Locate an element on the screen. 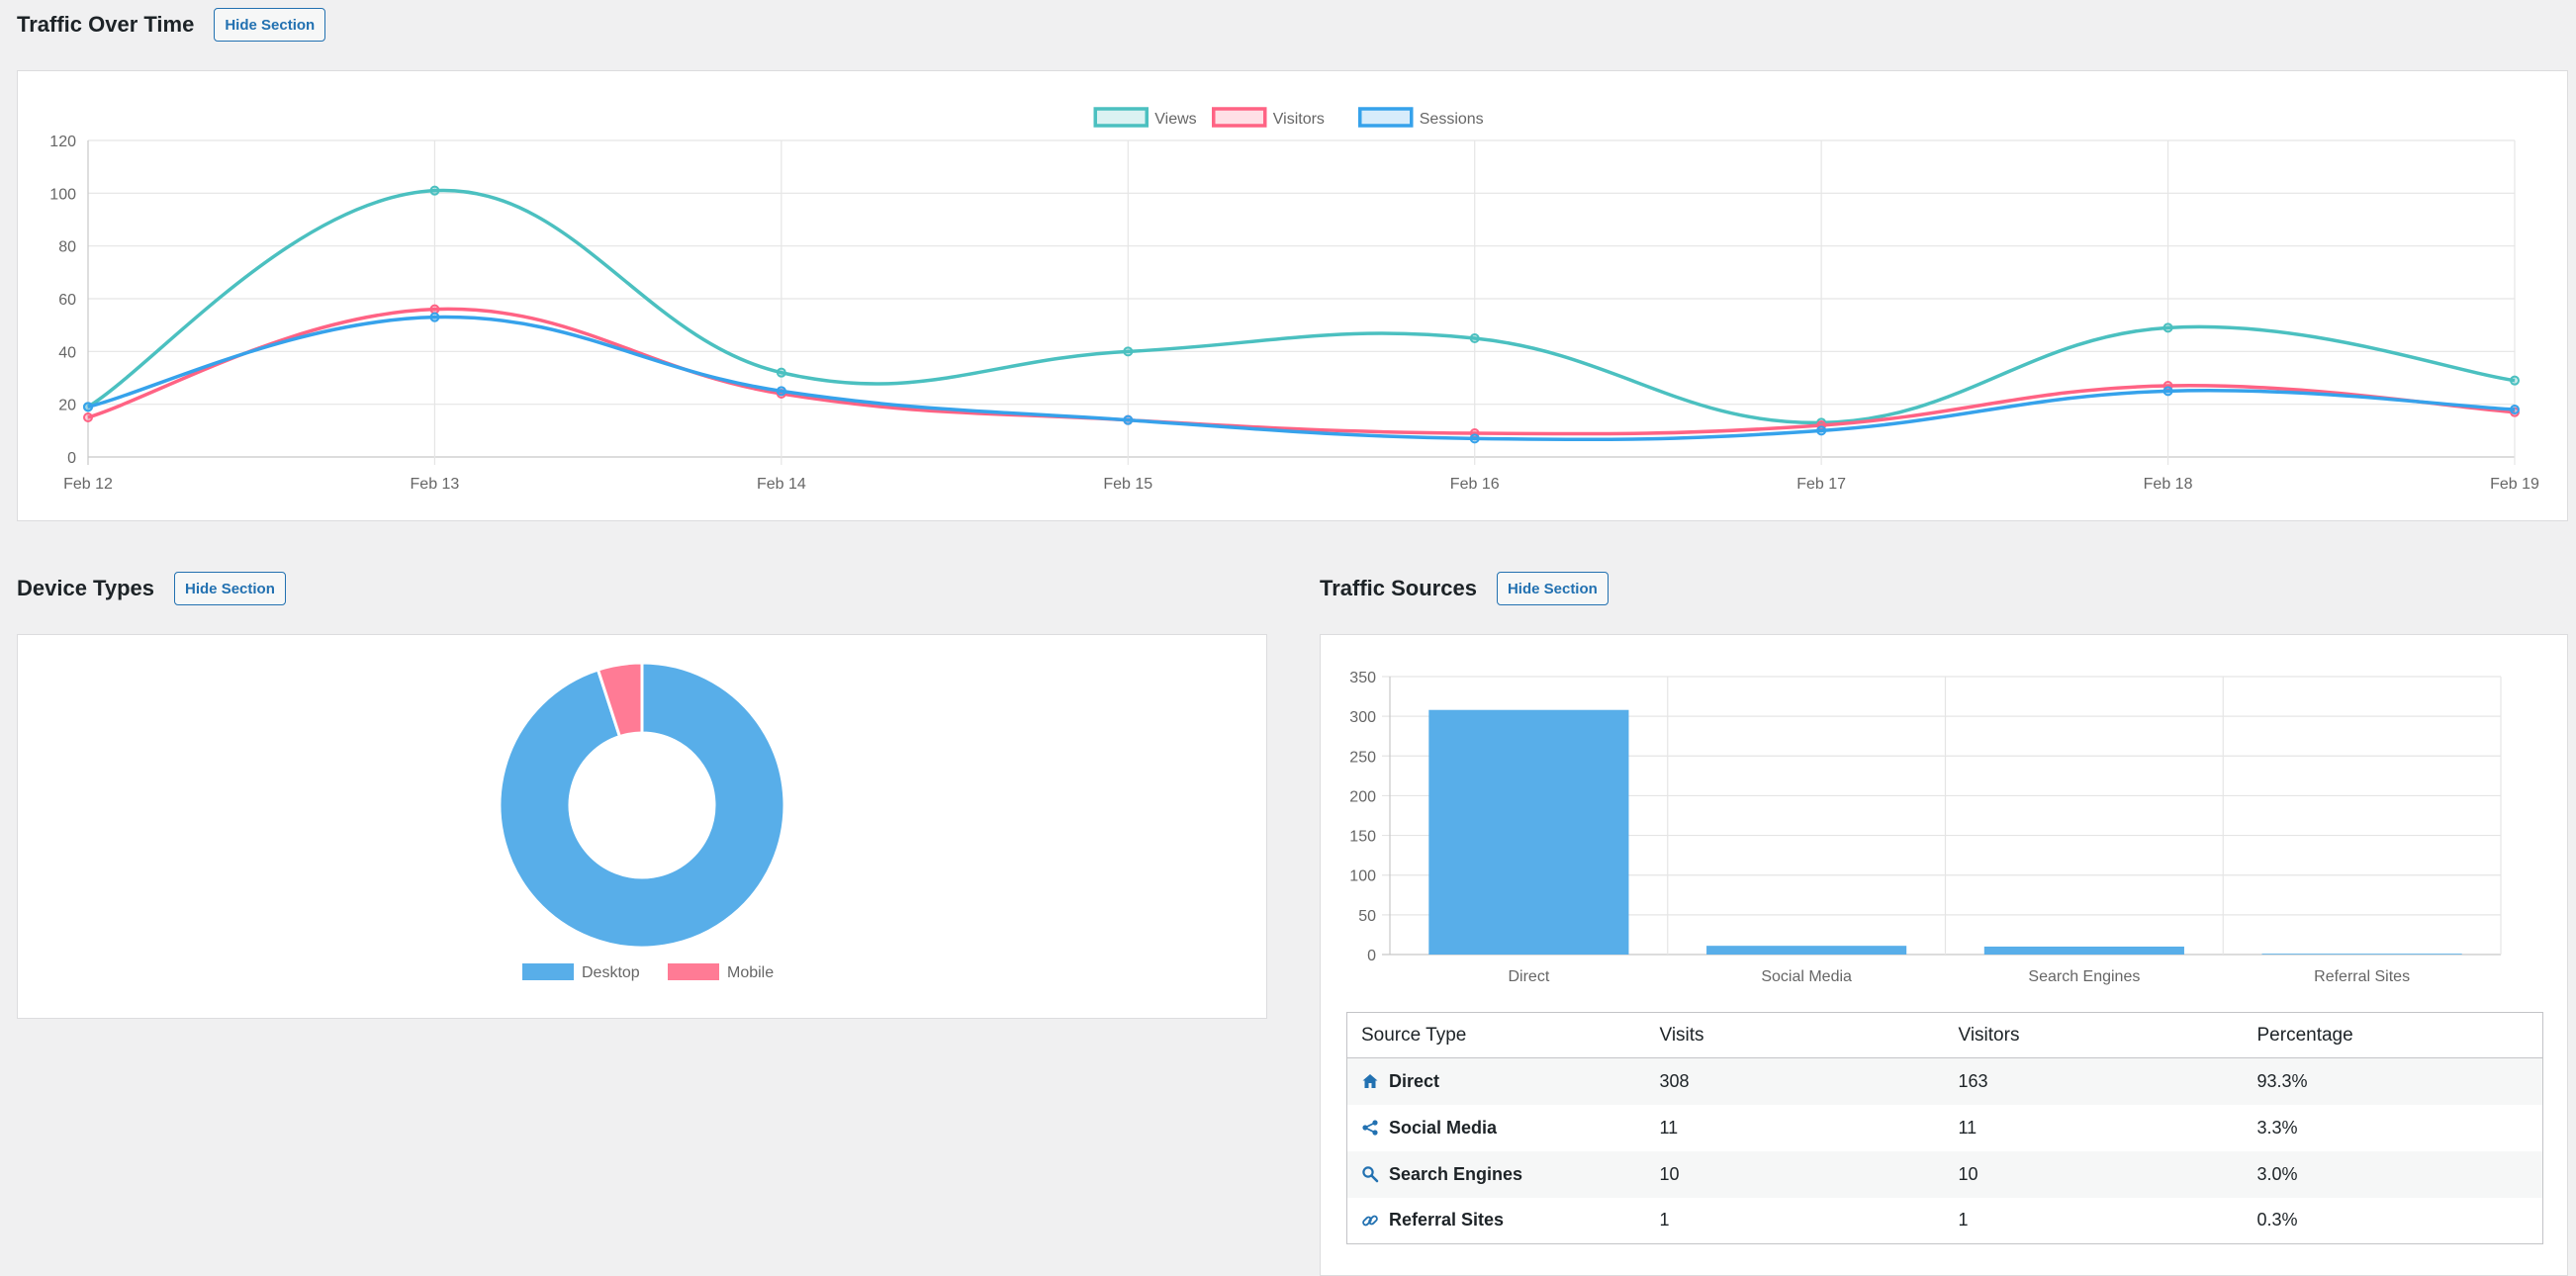 Image resolution: width=2576 pixels, height=1276 pixels. link-icon is located at coordinates (1370, 1221).